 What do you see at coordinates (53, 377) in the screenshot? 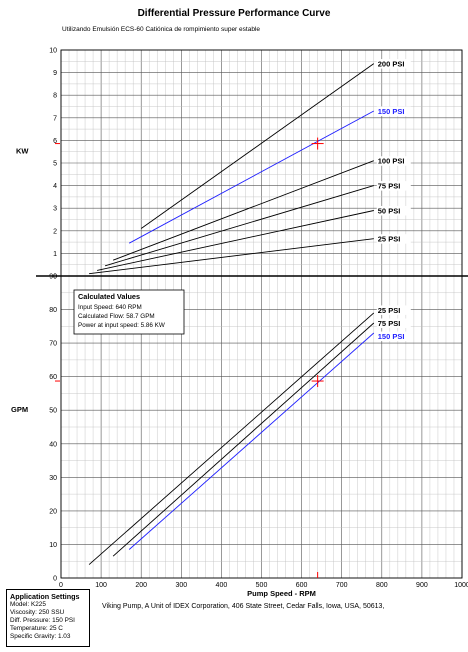
I see `gpm-tick-label: 60` at bounding box center [53, 377].